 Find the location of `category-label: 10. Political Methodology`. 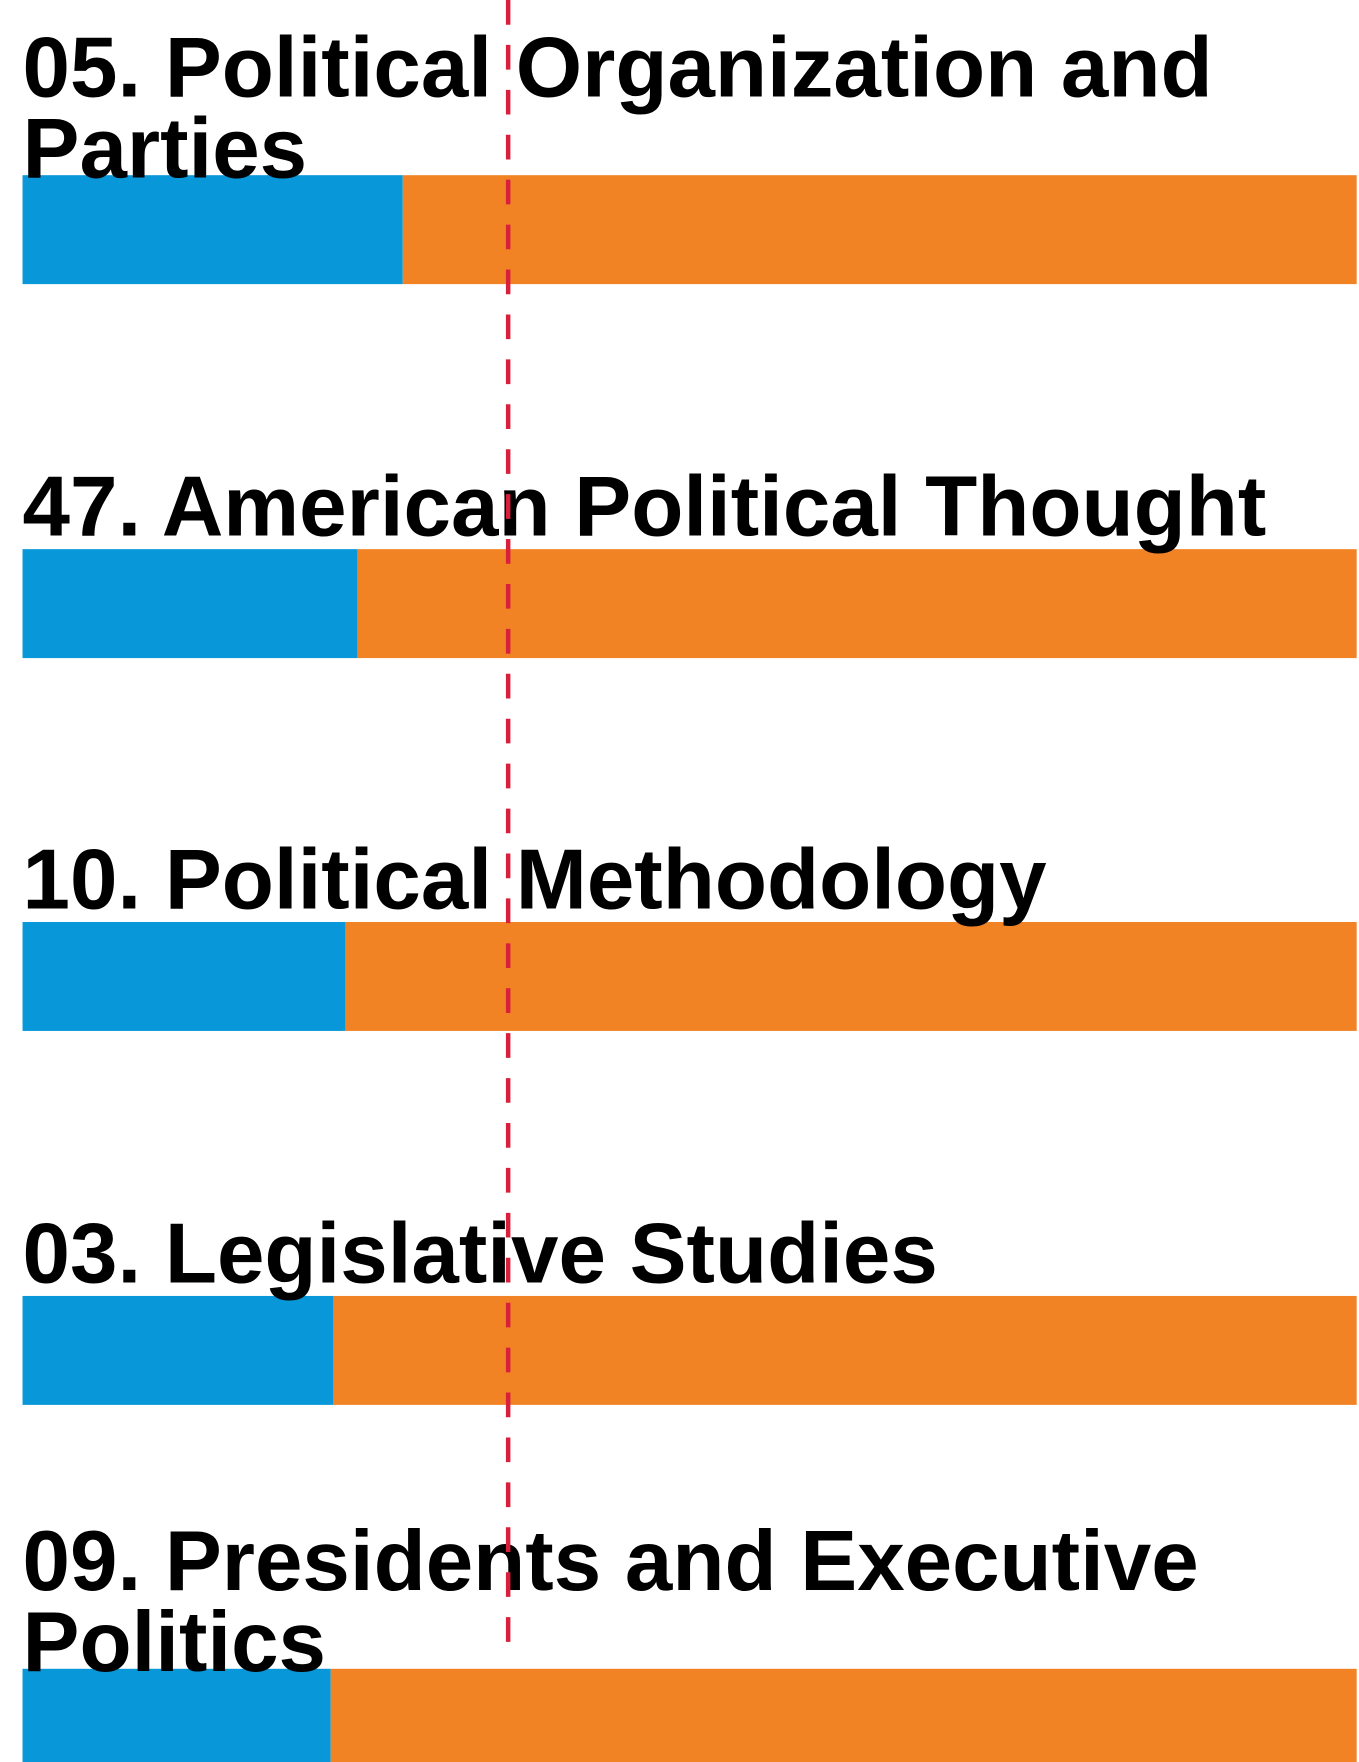

category-label: 10. Political Methodology is located at coordinates (535, 880).